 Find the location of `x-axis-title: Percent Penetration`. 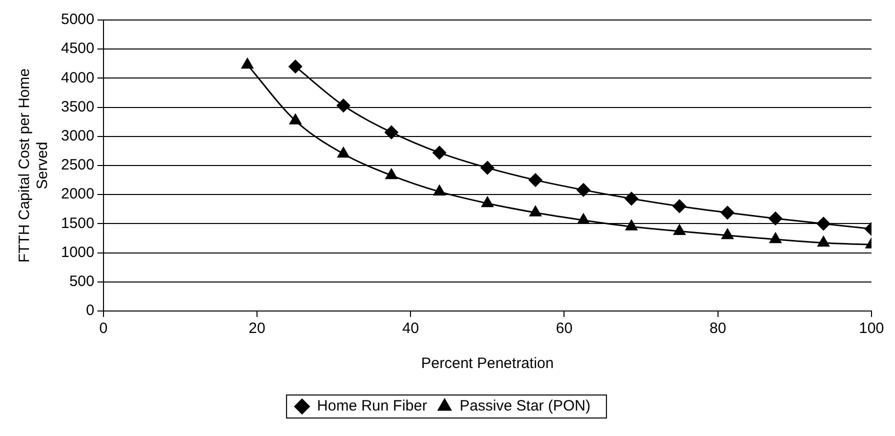

x-axis-title: Percent Penetration is located at coordinates (487, 363).